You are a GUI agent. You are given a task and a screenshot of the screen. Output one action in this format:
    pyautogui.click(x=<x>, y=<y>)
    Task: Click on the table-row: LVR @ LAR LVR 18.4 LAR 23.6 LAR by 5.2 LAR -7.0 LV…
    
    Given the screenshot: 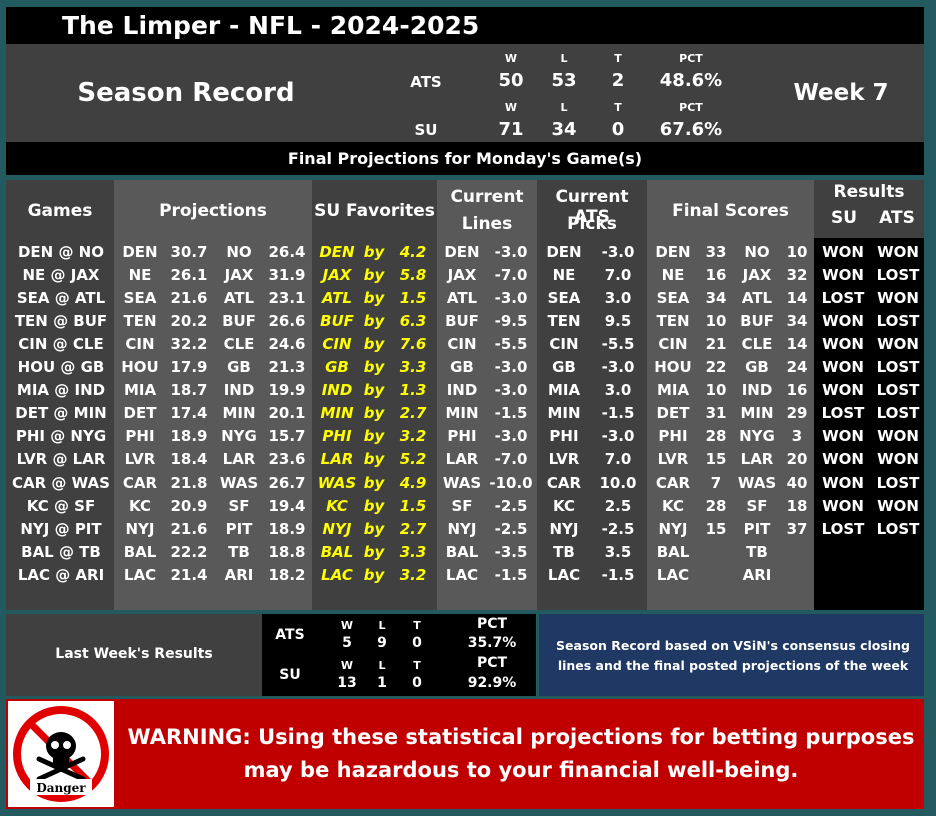 What is the action you would take?
    pyautogui.click(x=468, y=458)
    